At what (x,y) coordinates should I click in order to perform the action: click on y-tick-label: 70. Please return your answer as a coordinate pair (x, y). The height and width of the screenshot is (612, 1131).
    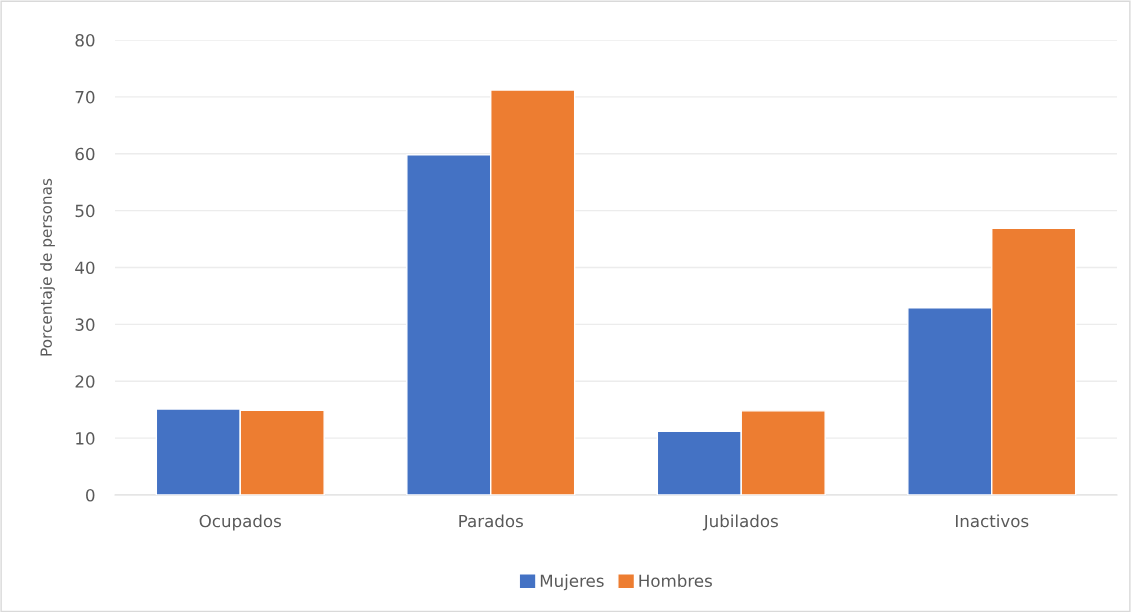
    Looking at the image, I should click on (85, 97).